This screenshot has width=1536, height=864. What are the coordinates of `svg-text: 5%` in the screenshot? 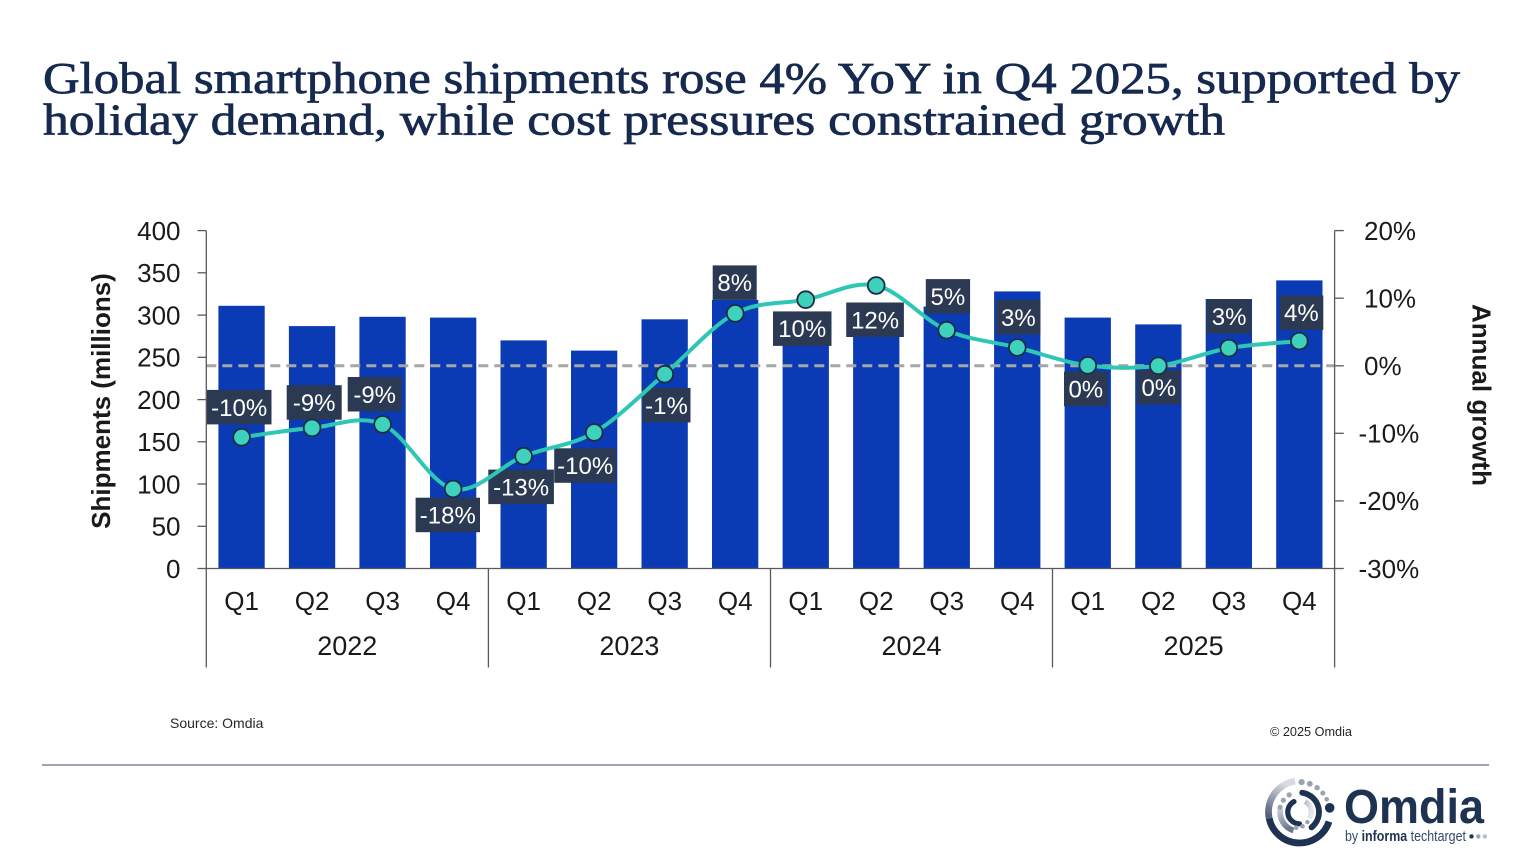 It's located at (948, 297).